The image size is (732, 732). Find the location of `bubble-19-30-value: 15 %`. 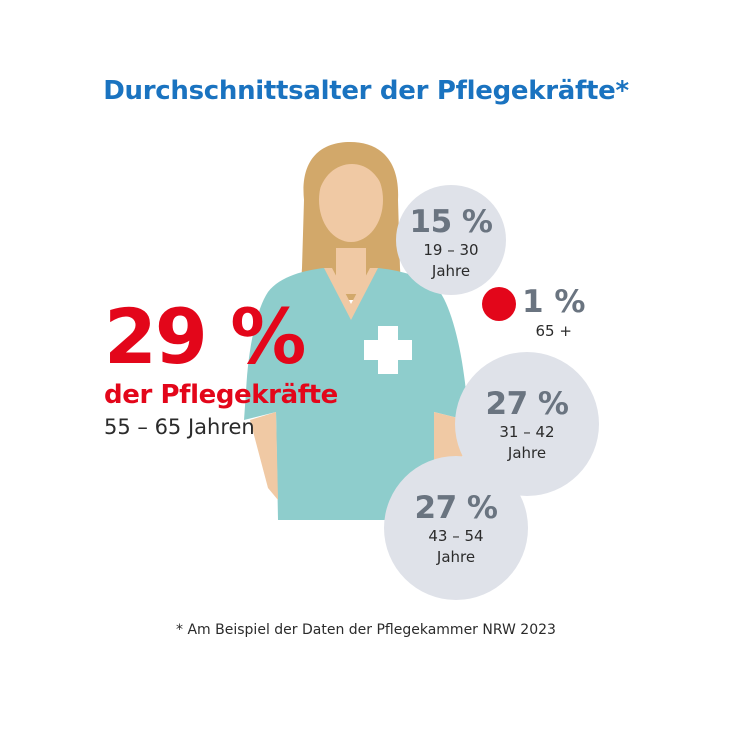

bubble-19-30-value: 15 % is located at coordinates (451, 222).